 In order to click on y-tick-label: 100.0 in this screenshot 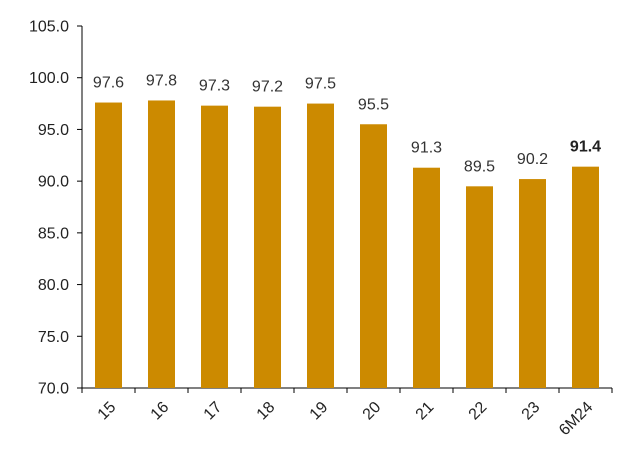, I will do `click(49, 78)`.